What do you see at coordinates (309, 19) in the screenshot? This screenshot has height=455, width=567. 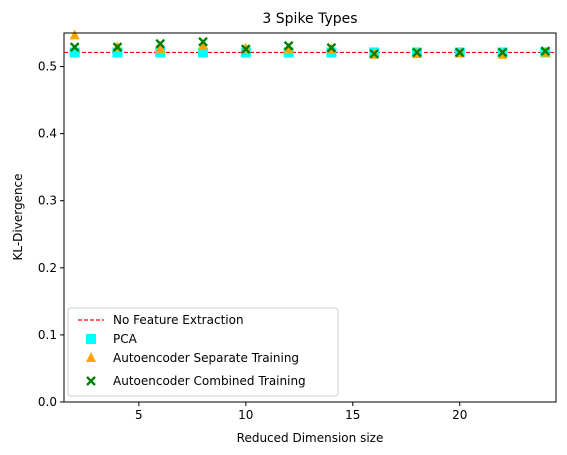 I see `chart-title: 3 Spike Types` at bounding box center [309, 19].